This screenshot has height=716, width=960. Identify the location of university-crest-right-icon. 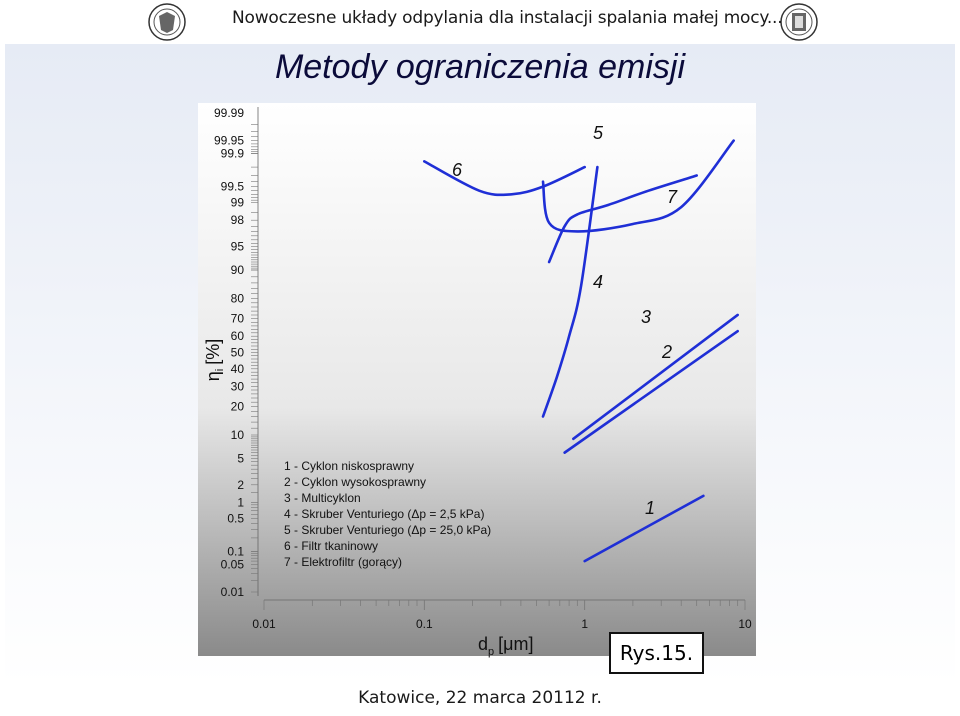
(799, 22).